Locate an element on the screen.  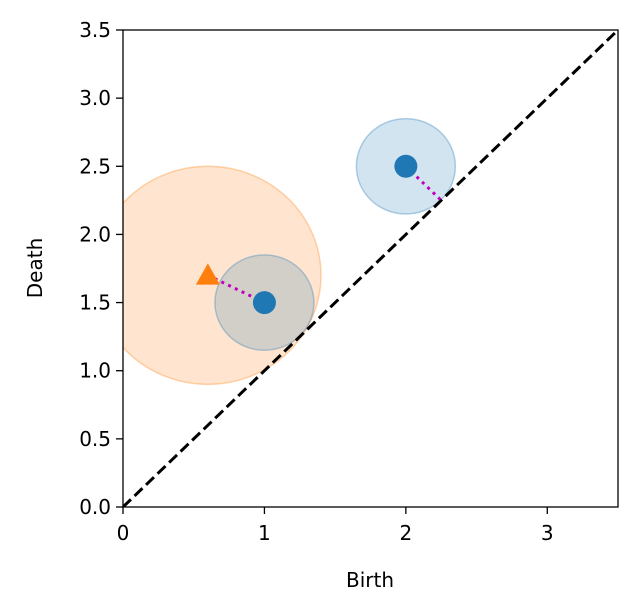
x-tick-label: 0 is located at coordinates (123, 533).